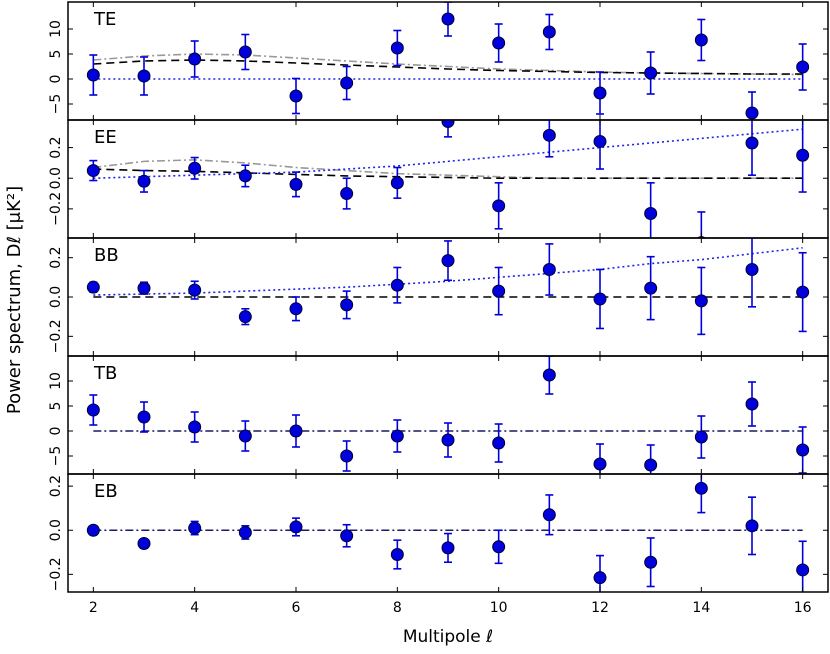  I want to click on x-tick-label: 16, so click(803, 608).